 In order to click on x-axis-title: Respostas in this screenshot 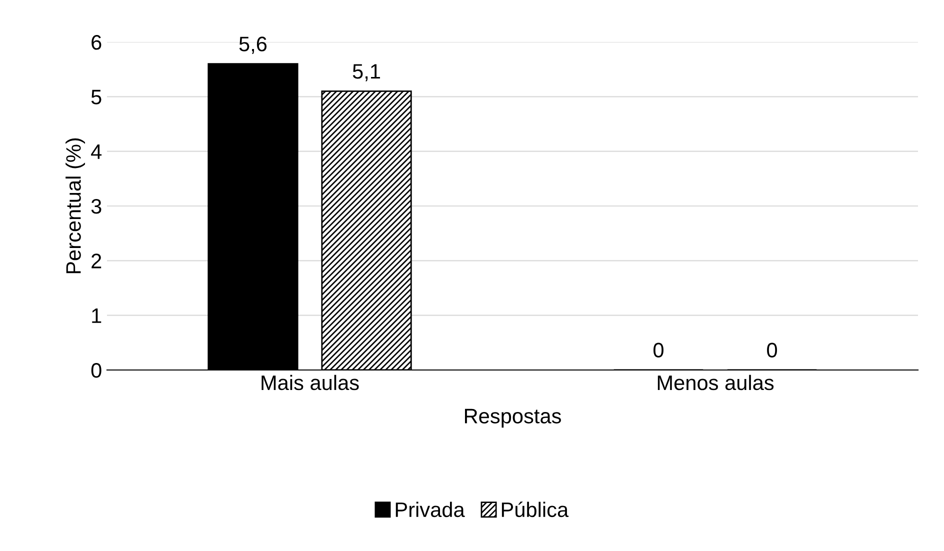, I will do `click(512, 418)`.